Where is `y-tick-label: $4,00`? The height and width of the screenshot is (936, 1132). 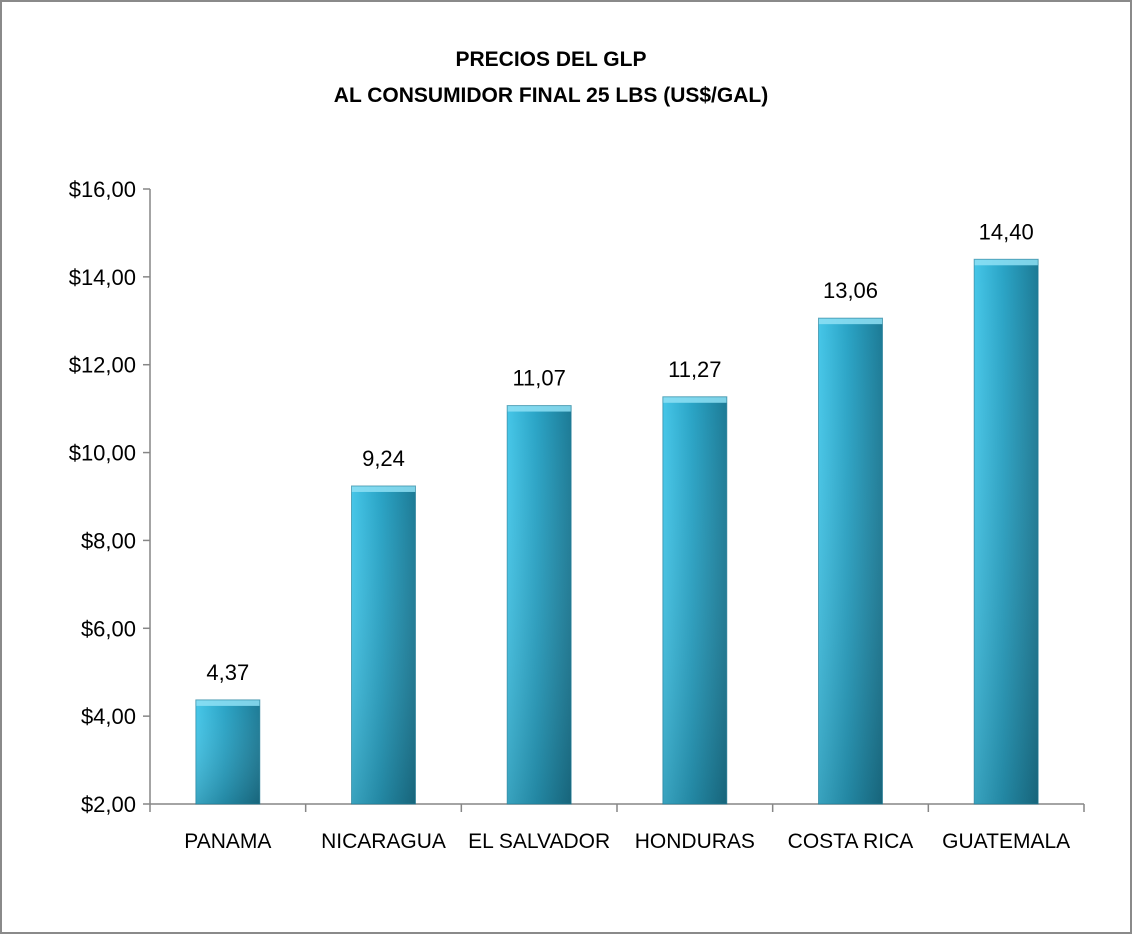 y-tick-label: $4,00 is located at coordinates (108, 716).